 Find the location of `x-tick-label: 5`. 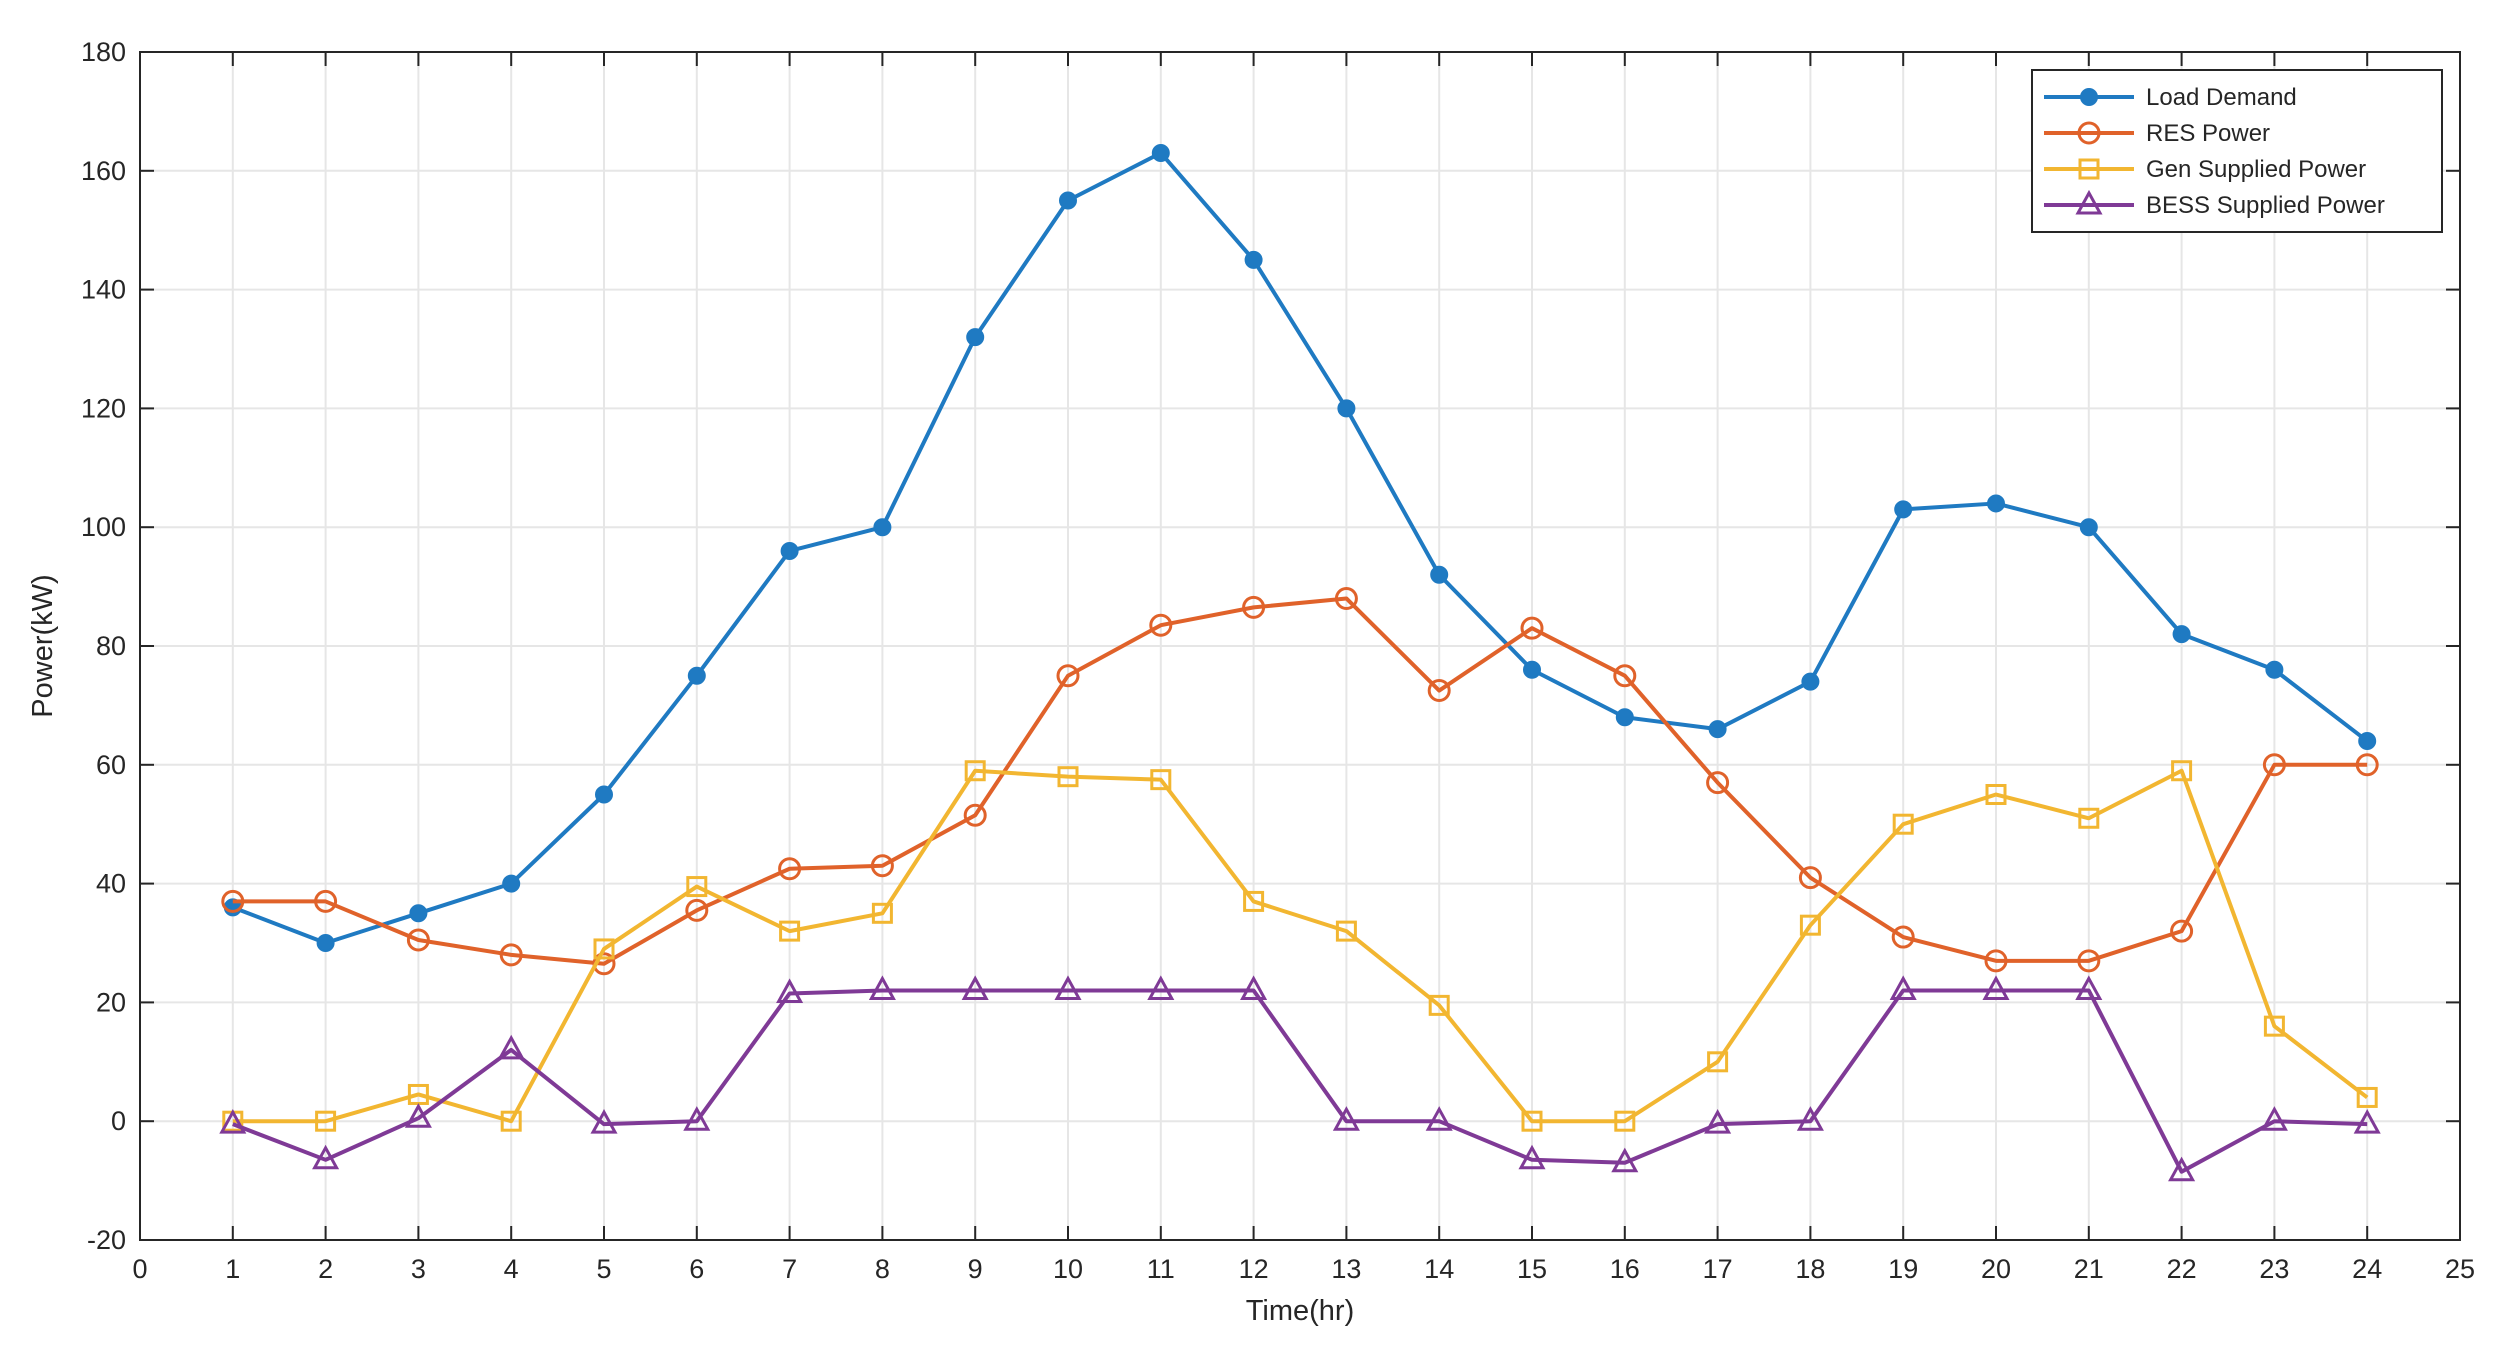

x-tick-label: 5 is located at coordinates (603, 1269).